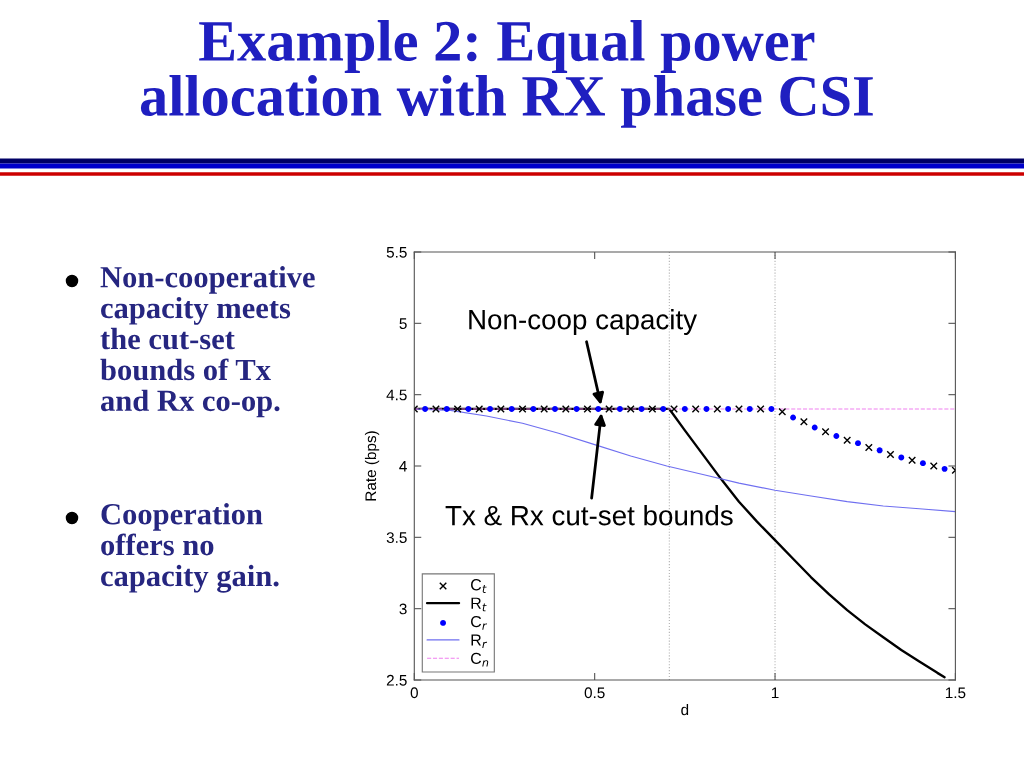 This screenshot has width=1024, height=768. What do you see at coordinates (372, 466) in the screenshot?
I see `y-axis-title: Rate (bps)` at bounding box center [372, 466].